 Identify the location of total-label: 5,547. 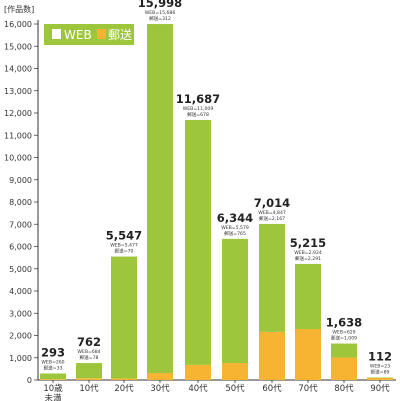
(124, 236).